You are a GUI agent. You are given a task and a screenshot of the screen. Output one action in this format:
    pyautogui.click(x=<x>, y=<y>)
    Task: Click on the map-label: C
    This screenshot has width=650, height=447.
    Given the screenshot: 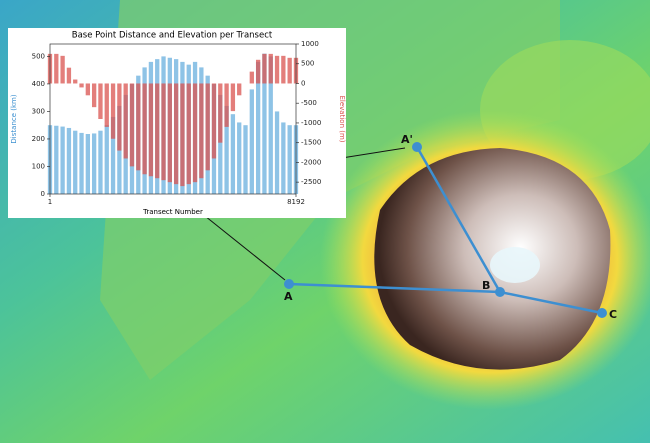 What is the action you would take?
    pyautogui.click(x=613, y=314)
    